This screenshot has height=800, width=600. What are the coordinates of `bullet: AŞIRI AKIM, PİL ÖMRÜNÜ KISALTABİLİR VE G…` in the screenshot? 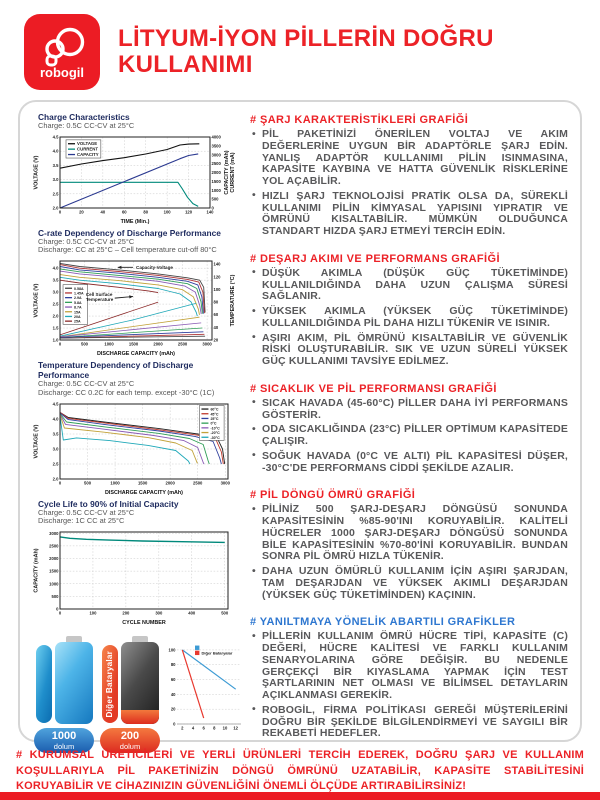 It's located at (409, 350).